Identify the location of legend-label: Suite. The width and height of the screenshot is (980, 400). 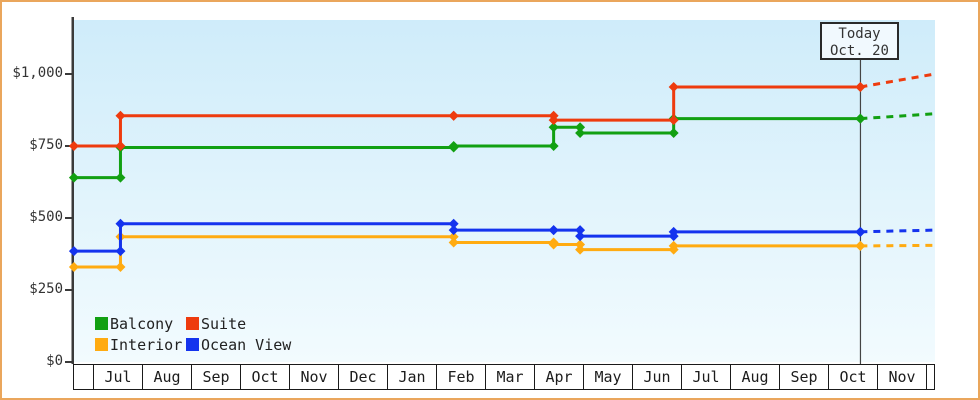
(224, 323).